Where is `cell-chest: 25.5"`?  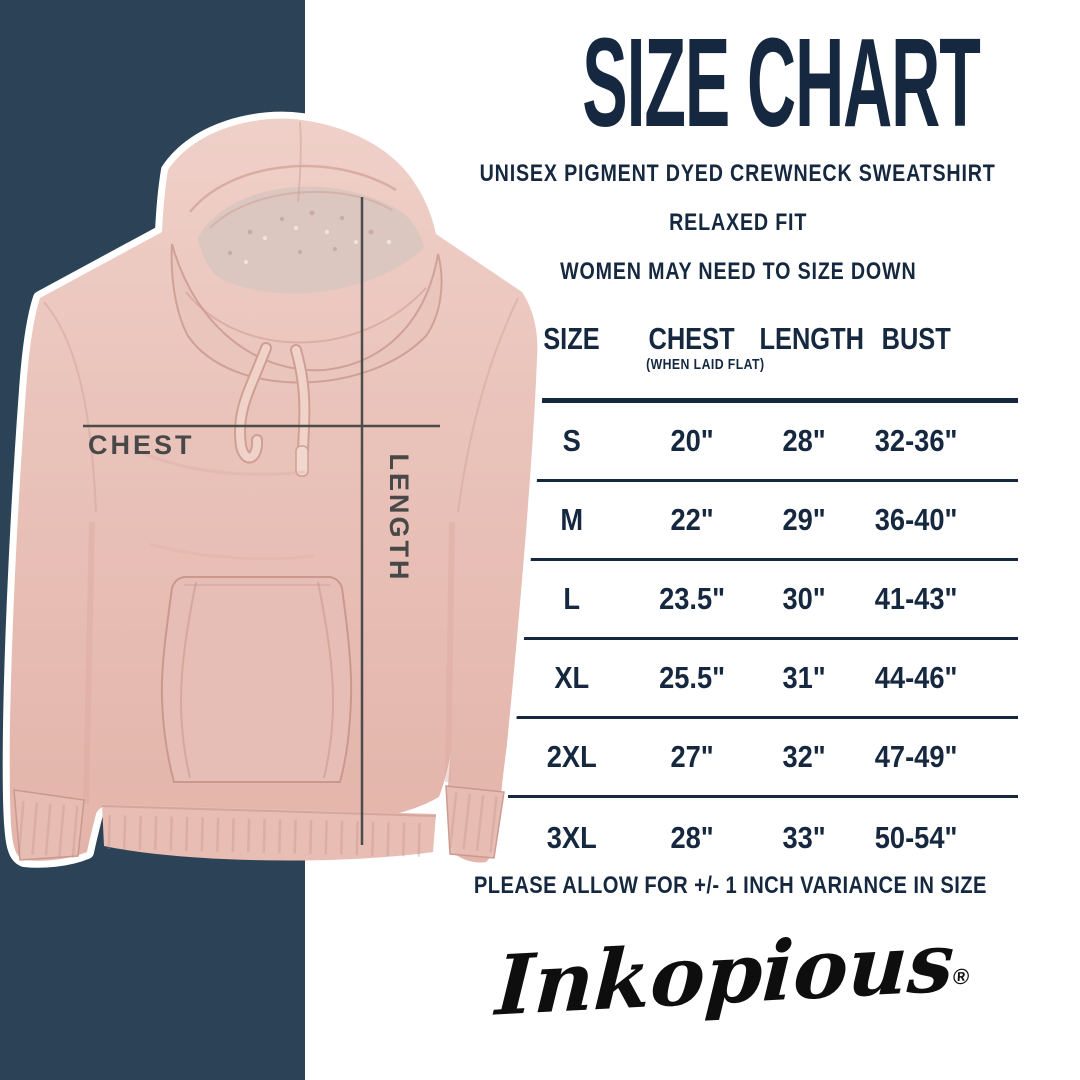 cell-chest: 25.5" is located at coordinates (691, 677).